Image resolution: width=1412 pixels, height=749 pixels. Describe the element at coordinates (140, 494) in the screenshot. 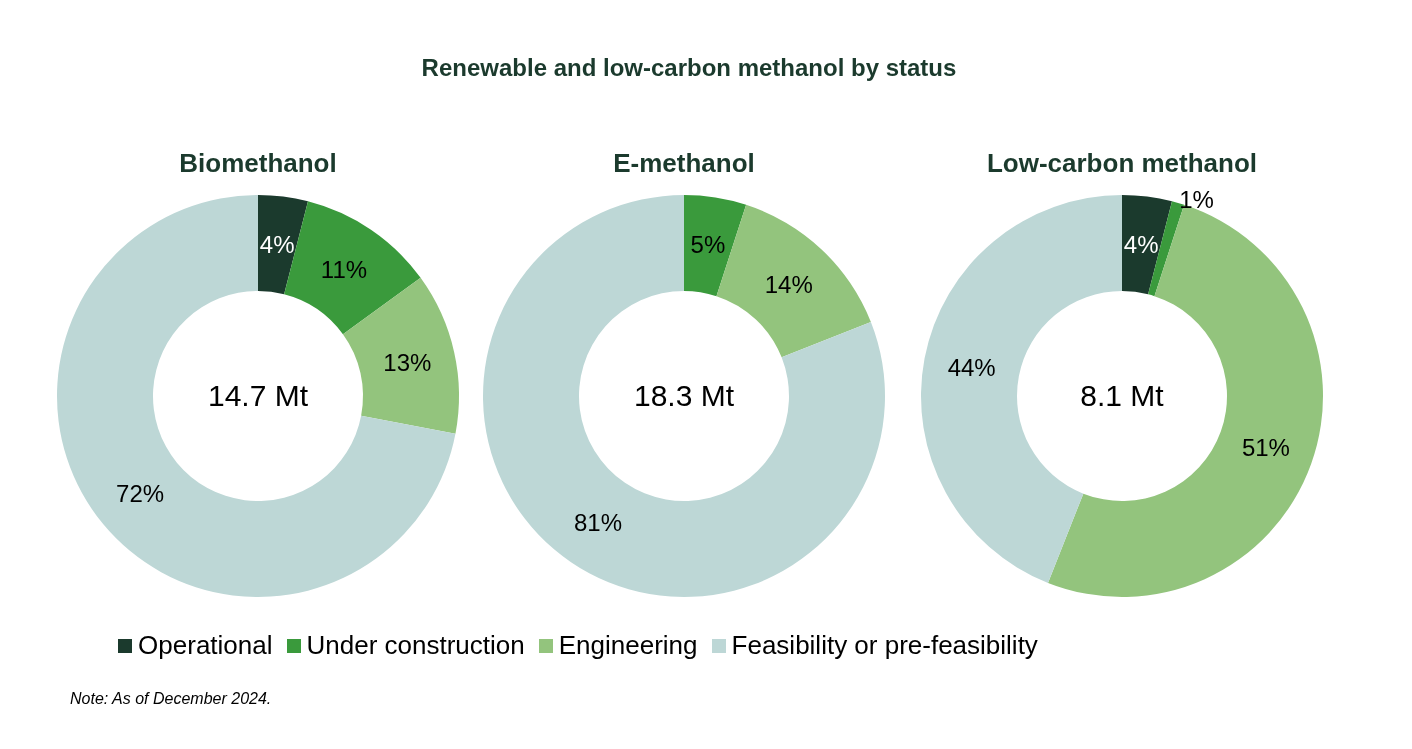

I see `data-label: 72%` at that location.